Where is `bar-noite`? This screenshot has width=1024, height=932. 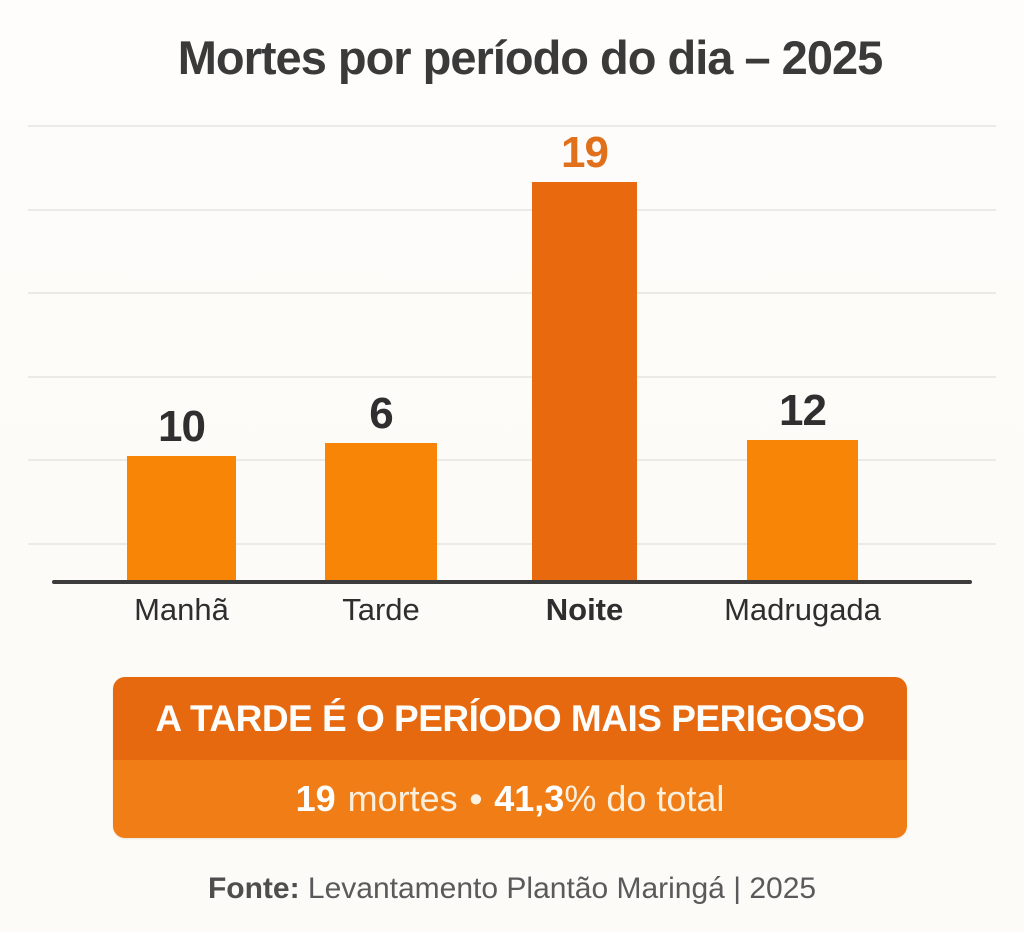 bar-noite is located at coordinates (584, 381).